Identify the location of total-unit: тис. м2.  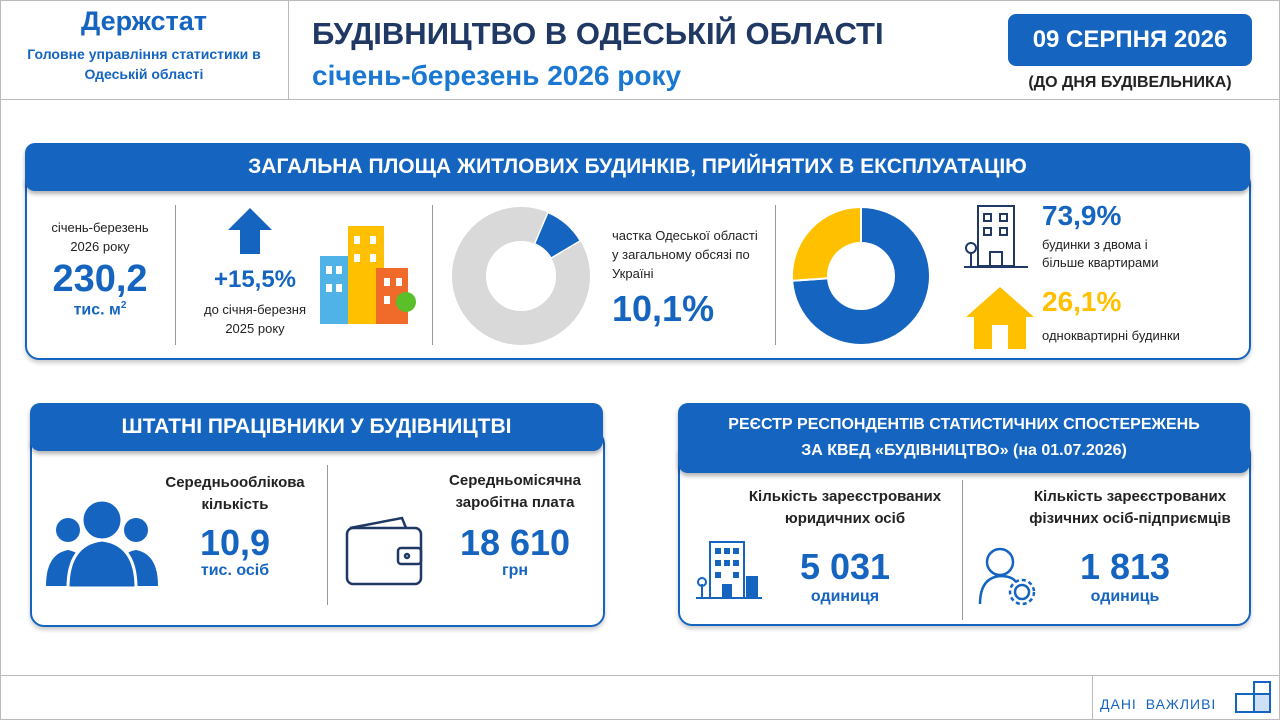
(100, 309).